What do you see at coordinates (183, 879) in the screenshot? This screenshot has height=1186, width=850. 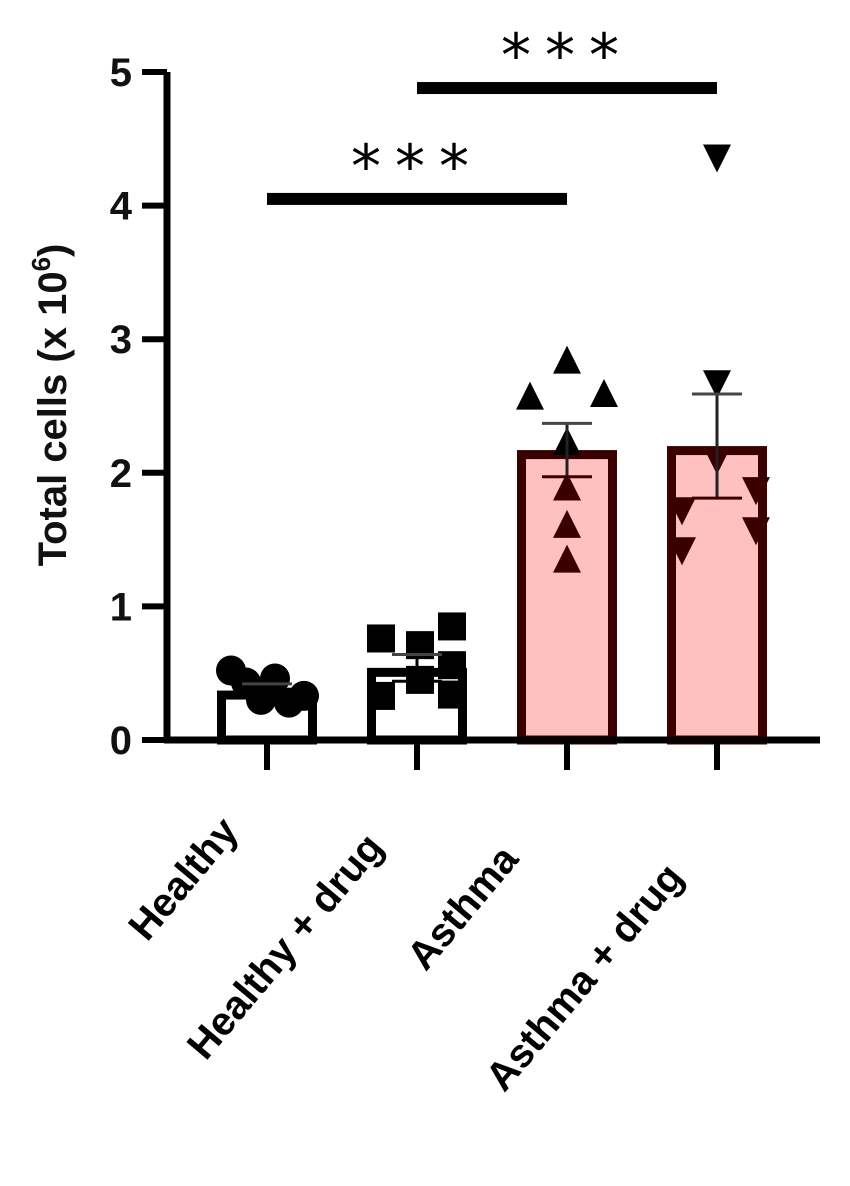 I see `x-label-healthy: Healthy` at bounding box center [183, 879].